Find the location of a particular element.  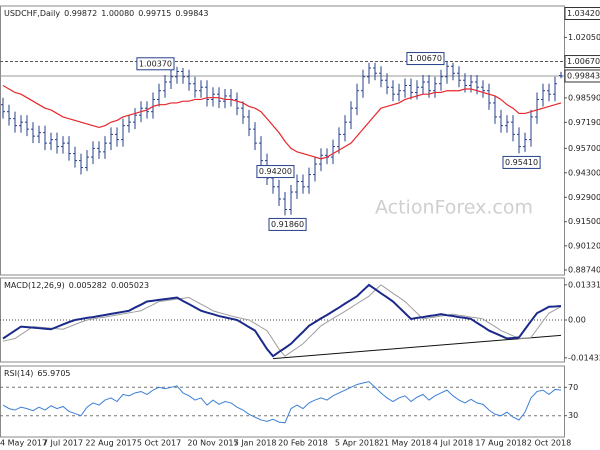

y-tick-label: 30 is located at coordinates (573, 415).